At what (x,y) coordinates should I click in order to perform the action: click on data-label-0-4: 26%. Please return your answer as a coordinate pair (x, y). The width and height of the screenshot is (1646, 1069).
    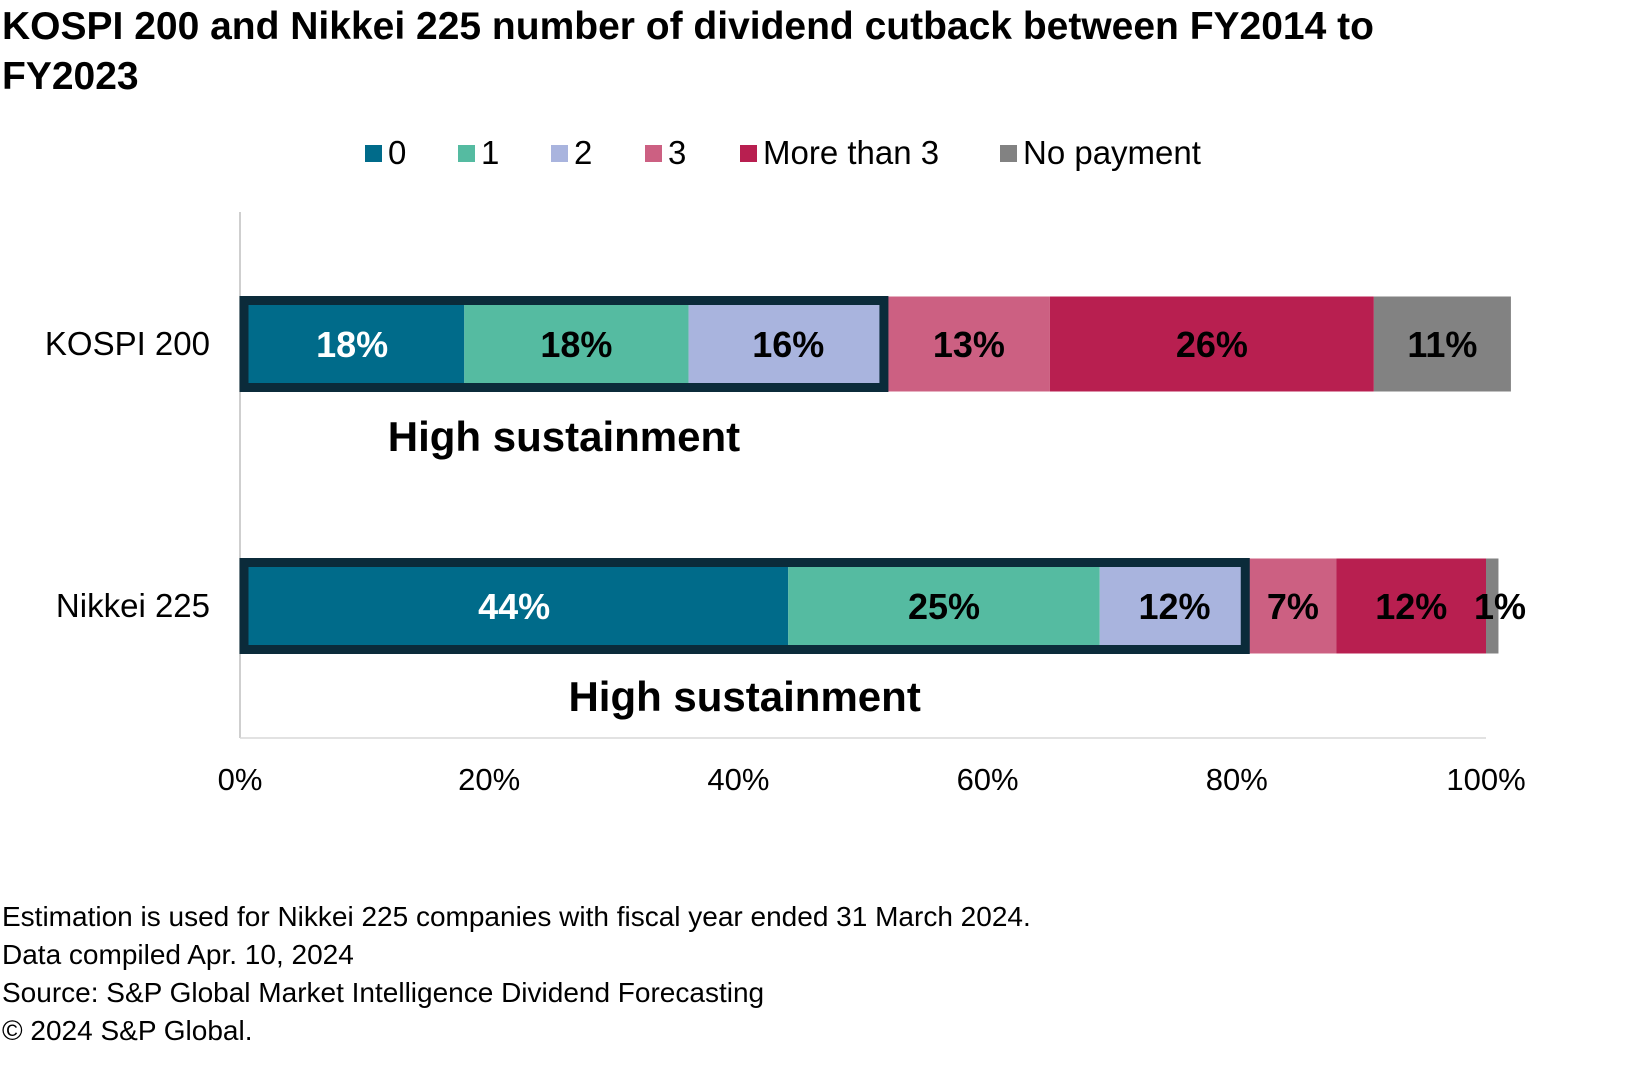
    Looking at the image, I should click on (1212, 344).